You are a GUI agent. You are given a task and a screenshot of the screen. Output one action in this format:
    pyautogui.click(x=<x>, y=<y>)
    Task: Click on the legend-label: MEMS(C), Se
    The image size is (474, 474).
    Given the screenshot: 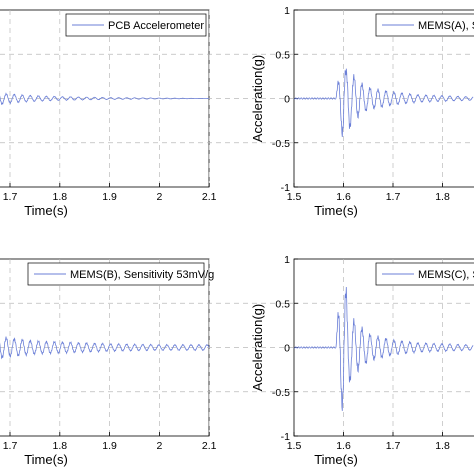 What is the action you would take?
    pyautogui.click(x=446, y=275)
    